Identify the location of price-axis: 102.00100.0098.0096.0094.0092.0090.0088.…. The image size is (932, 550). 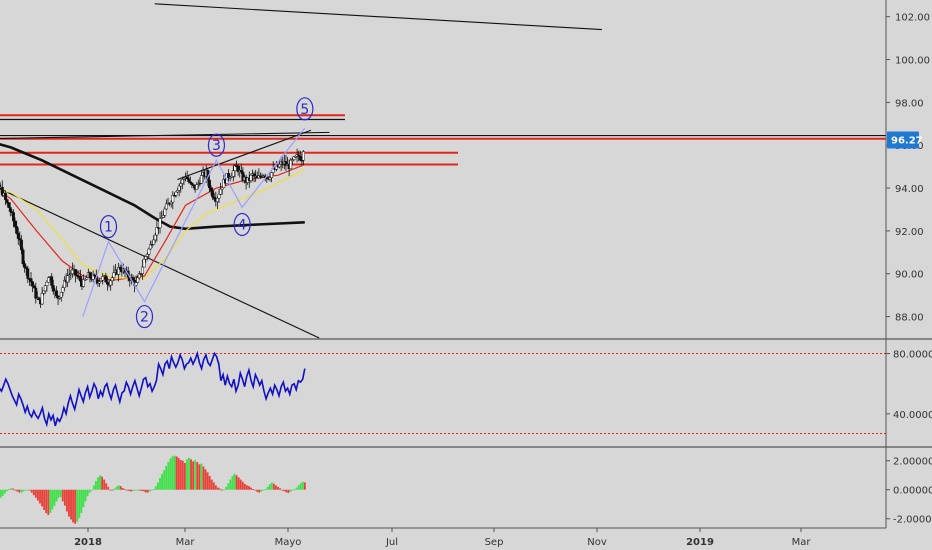
(907, 264).